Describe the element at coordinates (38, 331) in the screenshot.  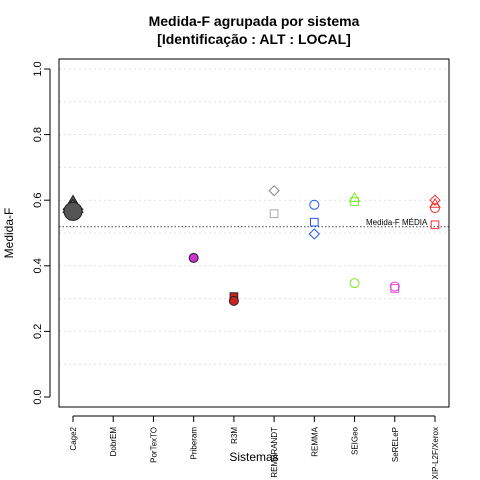
I see `y-tick-label: 0.2` at that location.